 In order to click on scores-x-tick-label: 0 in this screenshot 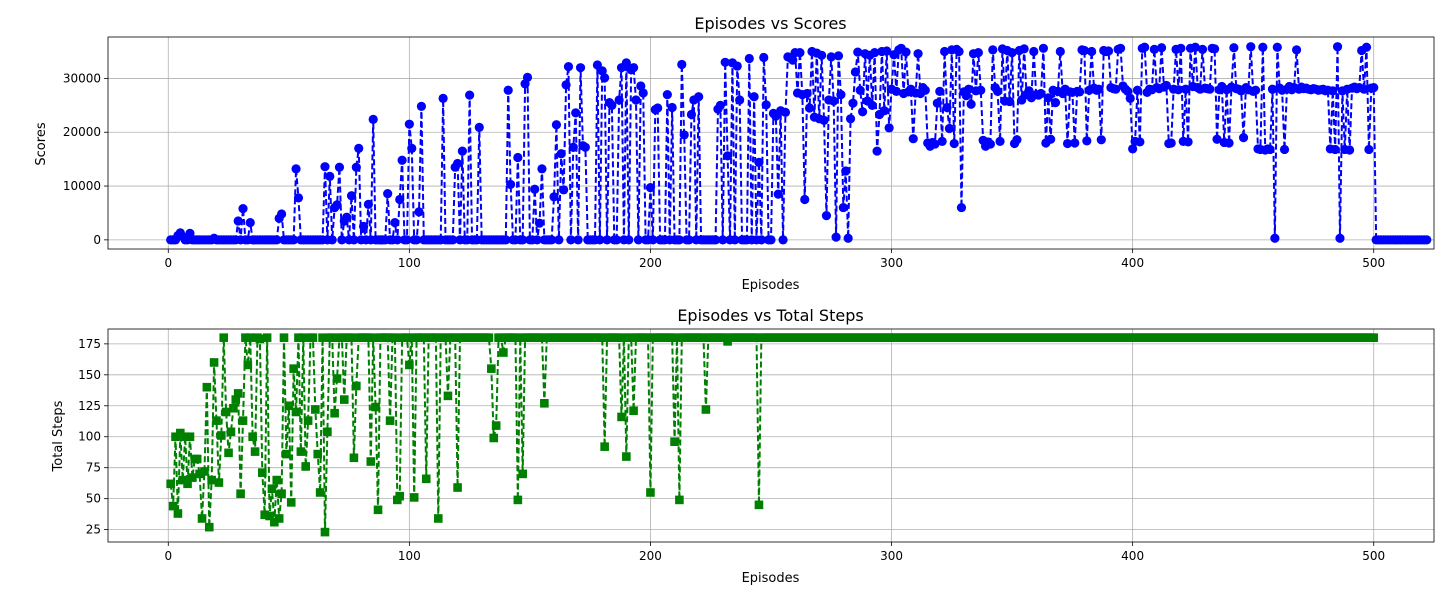, I will do `click(168, 263)`.